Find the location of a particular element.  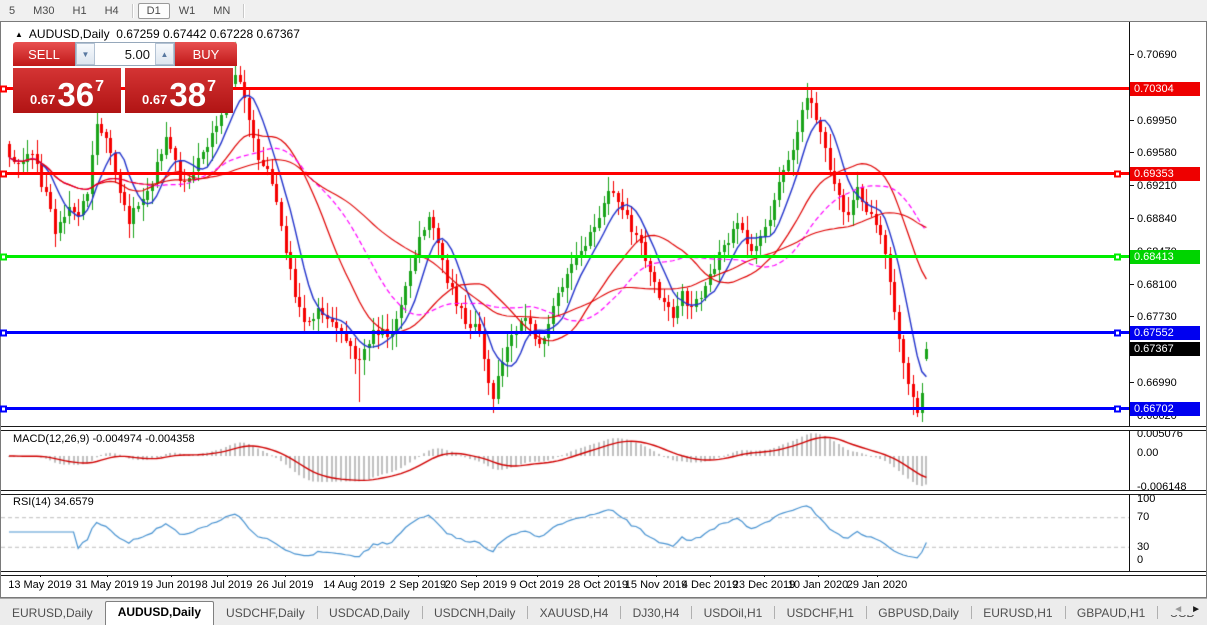

symbol-tab-dj30: DJ30,H4 is located at coordinates (656, 613).